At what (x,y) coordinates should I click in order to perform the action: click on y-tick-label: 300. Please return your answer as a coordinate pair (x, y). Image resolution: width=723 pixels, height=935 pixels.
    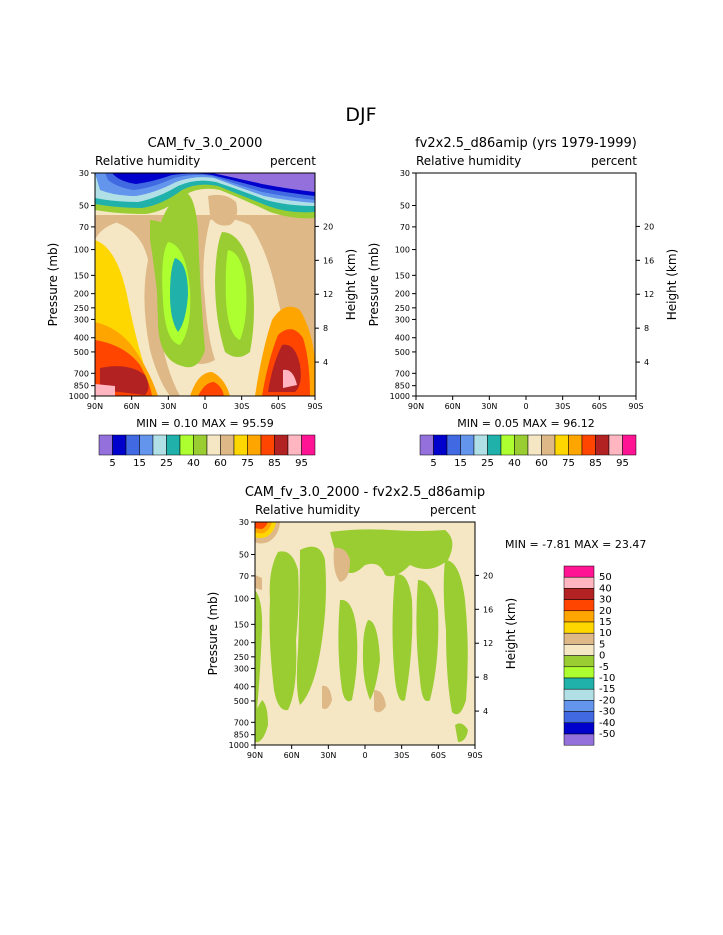
    Looking at the image, I should click on (81, 319).